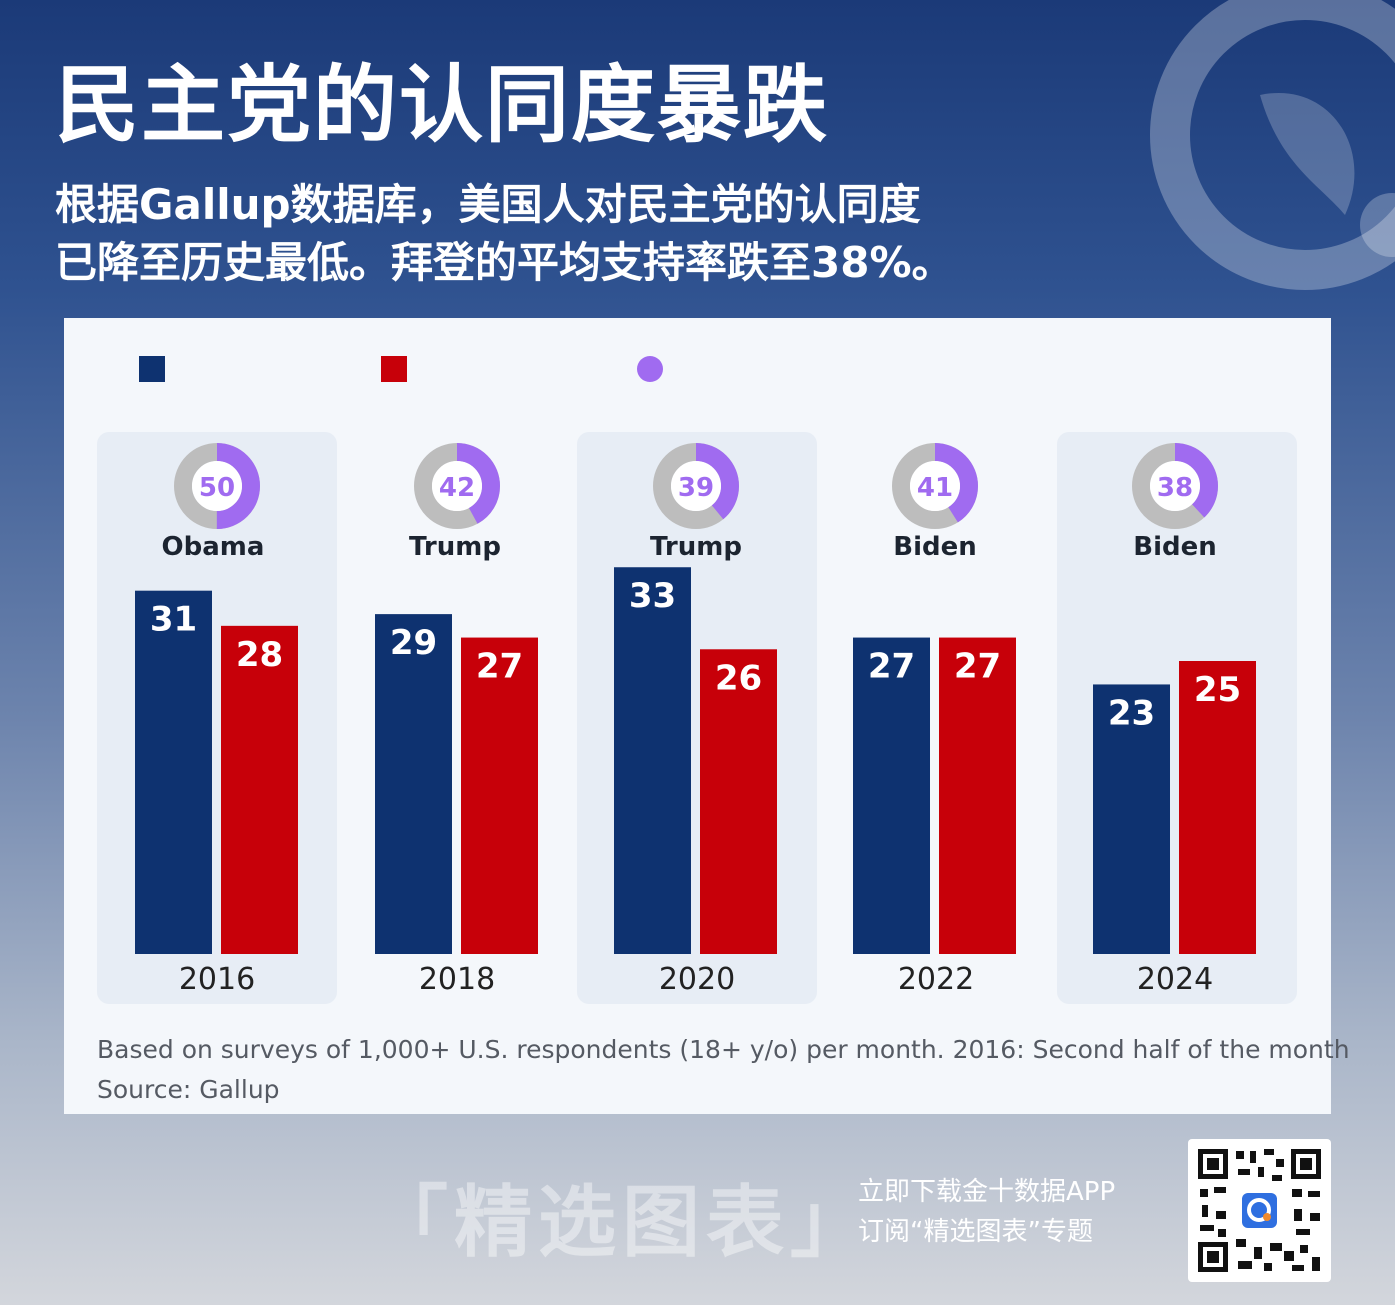 Image resolution: width=1395 pixels, height=1305 pixels. Describe the element at coordinates (488, 204) in the screenshot. I see `subtitle-line-1: 根据Gallup数据库，美国人对民主党的认同度` at that location.